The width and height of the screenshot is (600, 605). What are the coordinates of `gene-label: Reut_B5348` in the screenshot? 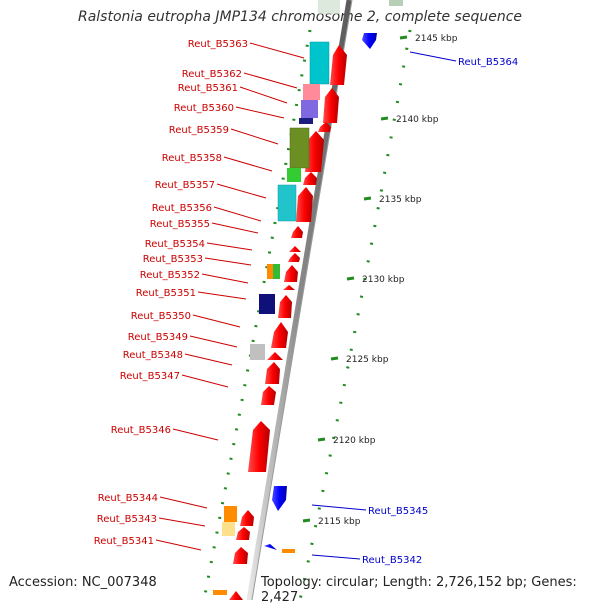 It's located at (153, 355).